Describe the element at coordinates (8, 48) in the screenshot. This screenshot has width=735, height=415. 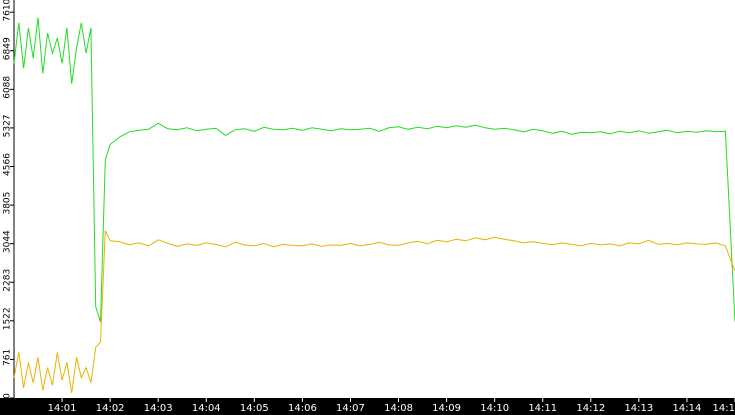
I see `y-tick-label: 6849` at that location.